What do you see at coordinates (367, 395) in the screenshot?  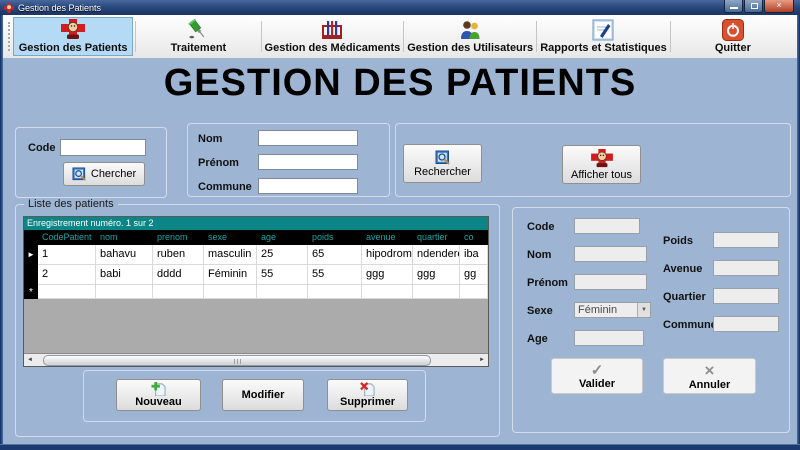 I see `supprimer-button: Supprimer` at bounding box center [367, 395].